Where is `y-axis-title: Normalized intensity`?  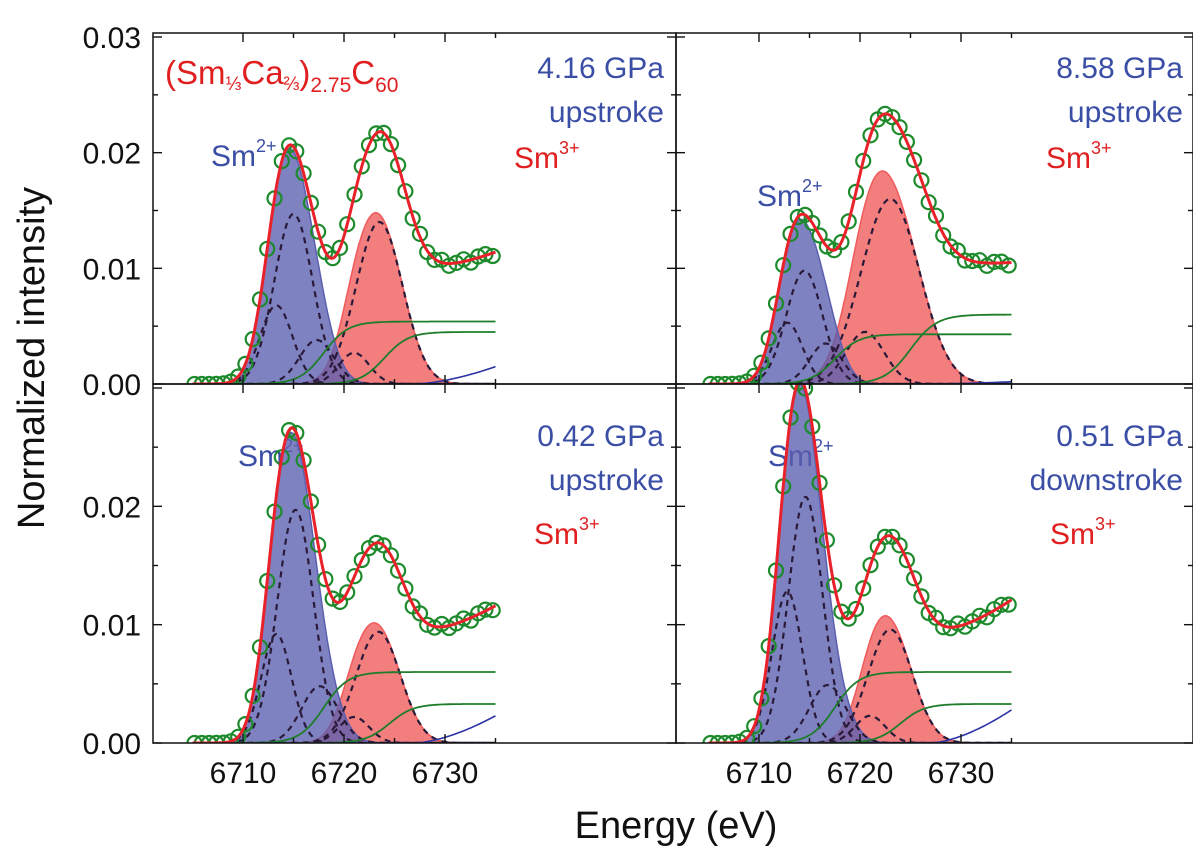 y-axis-title: Normalized intensity is located at coordinates (32, 358).